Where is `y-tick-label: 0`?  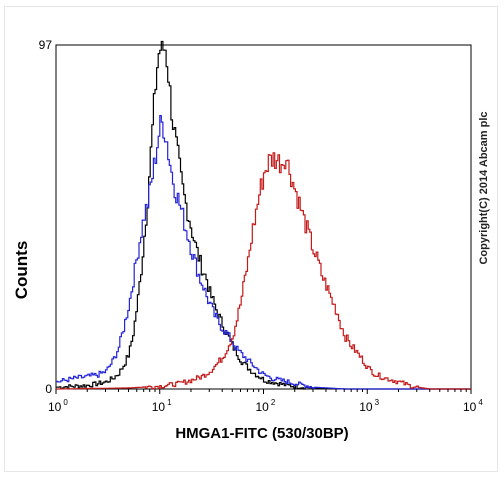 y-tick-label: 0 is located at coordinates (48, 389).